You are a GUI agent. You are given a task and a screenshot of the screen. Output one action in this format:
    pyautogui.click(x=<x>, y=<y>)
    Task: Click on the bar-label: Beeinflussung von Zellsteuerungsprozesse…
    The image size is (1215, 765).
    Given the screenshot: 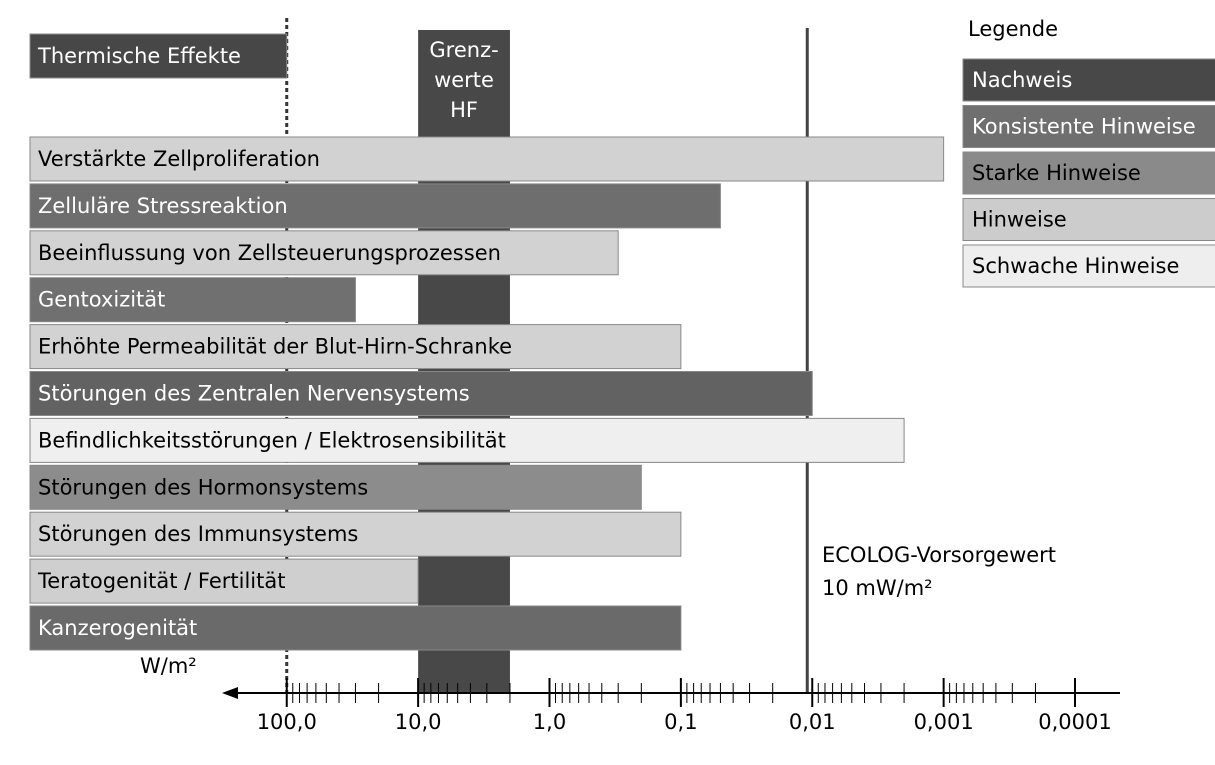 What is the action you would take?
    pyautogui.click(x=269, y=253)
    